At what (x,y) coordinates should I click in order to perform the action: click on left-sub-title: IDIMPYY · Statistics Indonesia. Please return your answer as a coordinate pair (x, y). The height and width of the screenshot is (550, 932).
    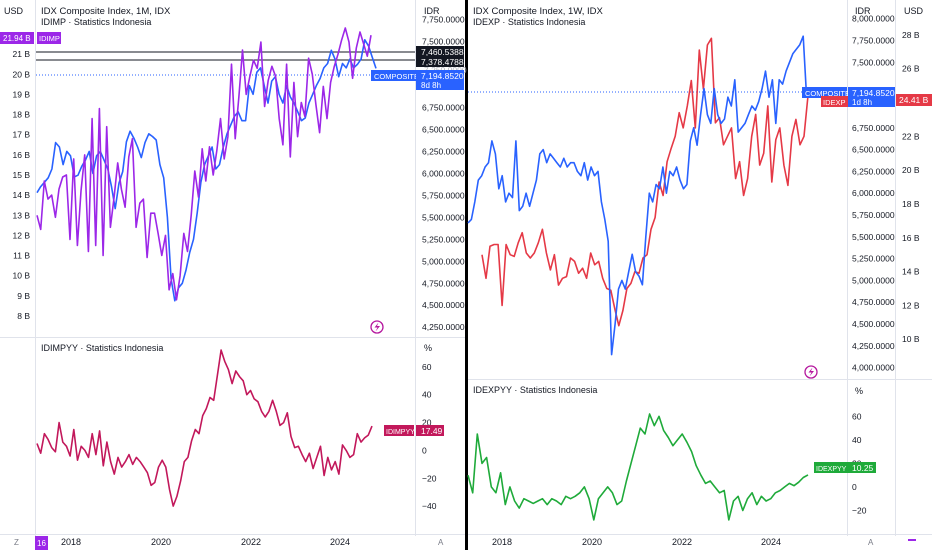
    Looking at the image, I should click on (102, 348).